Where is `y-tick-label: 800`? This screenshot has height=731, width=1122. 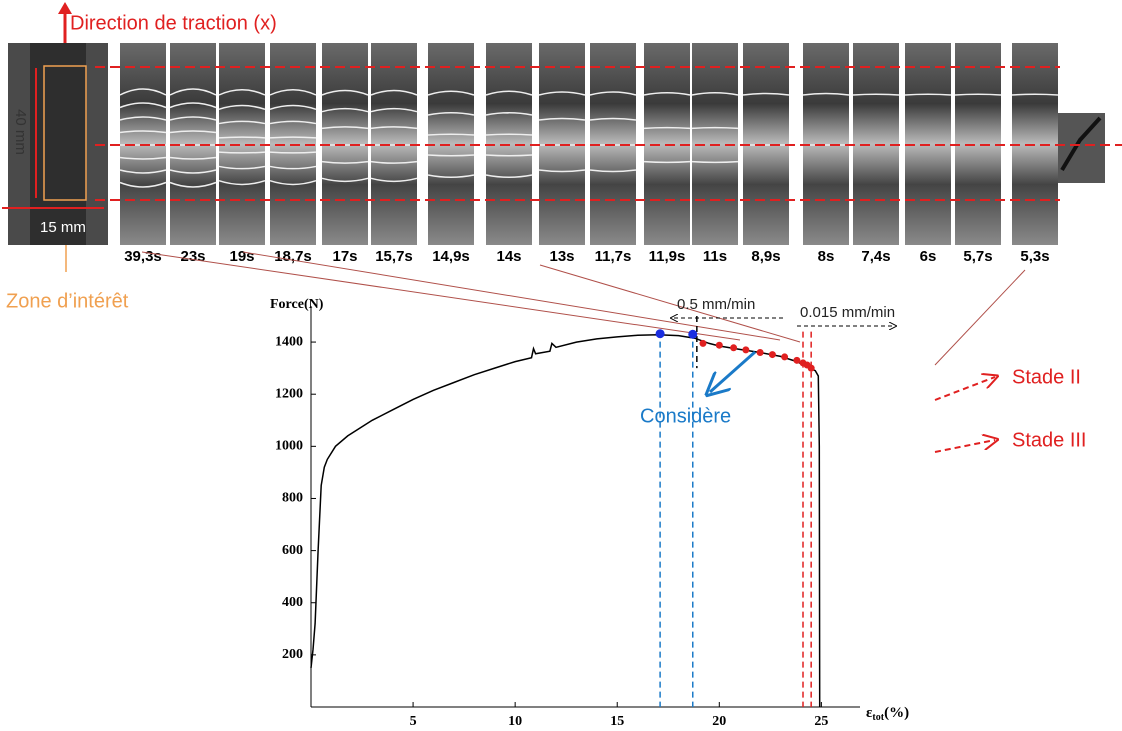
y-tick-label: 800 is located at coordinates (292, 498).